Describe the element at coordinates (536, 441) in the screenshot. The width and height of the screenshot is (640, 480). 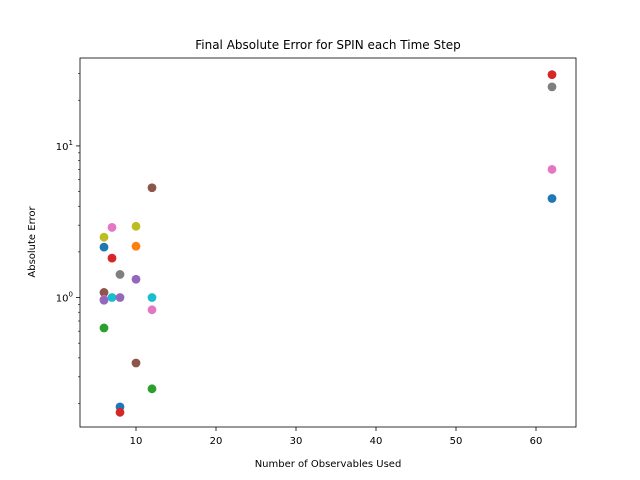
I see `x-tick-label: 60` at that location.